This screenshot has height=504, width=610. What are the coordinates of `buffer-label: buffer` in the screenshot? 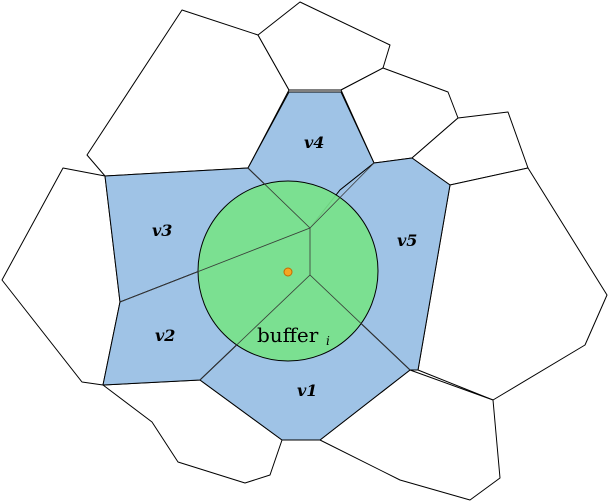 It's located at (288, 335).